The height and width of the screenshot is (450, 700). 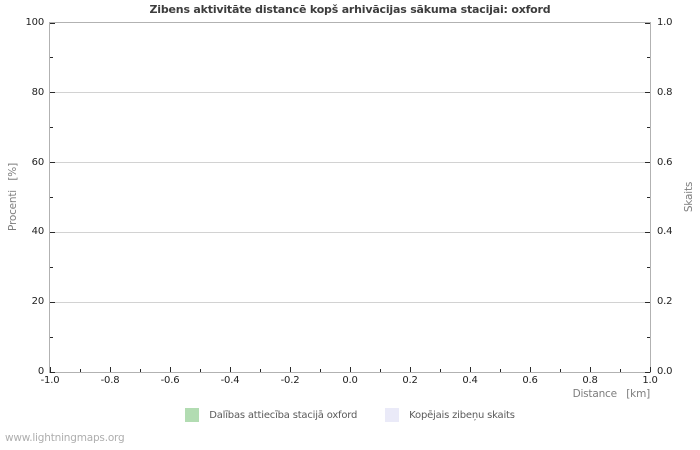 I want to click on watermark-text: www.lightningmaps.org, so click(x=65, y=438).